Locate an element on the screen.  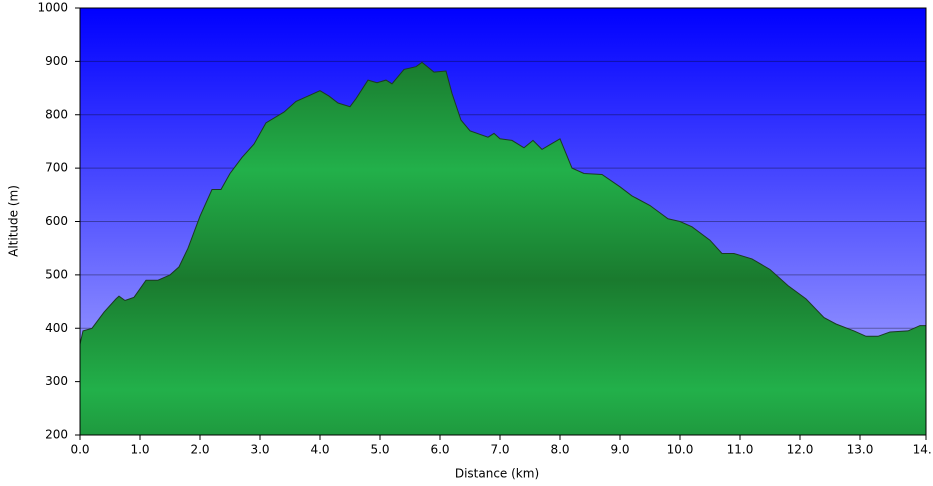
x-tick-label: 14.1 is located at coordinates (923, 450).